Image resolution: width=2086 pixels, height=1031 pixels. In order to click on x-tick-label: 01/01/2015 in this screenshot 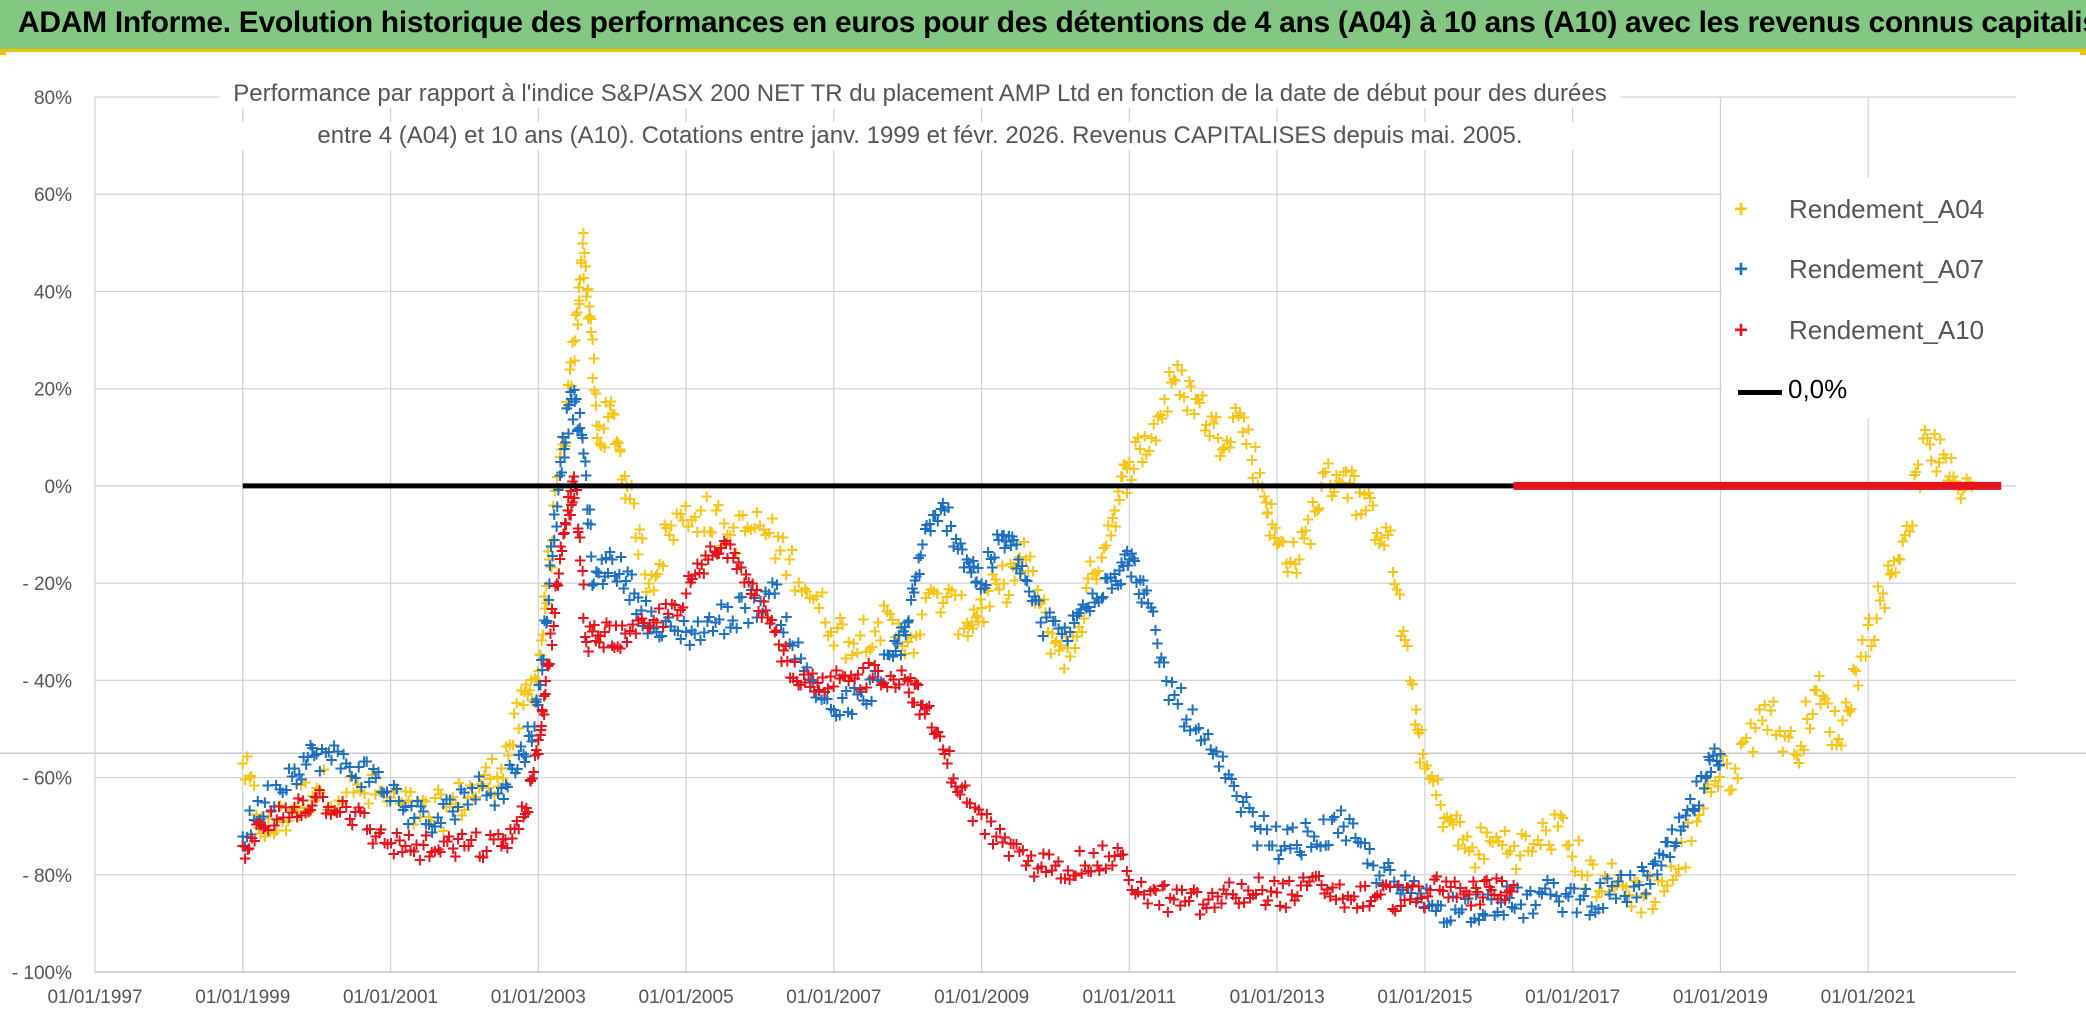, I will do `click(1424, 997)`.